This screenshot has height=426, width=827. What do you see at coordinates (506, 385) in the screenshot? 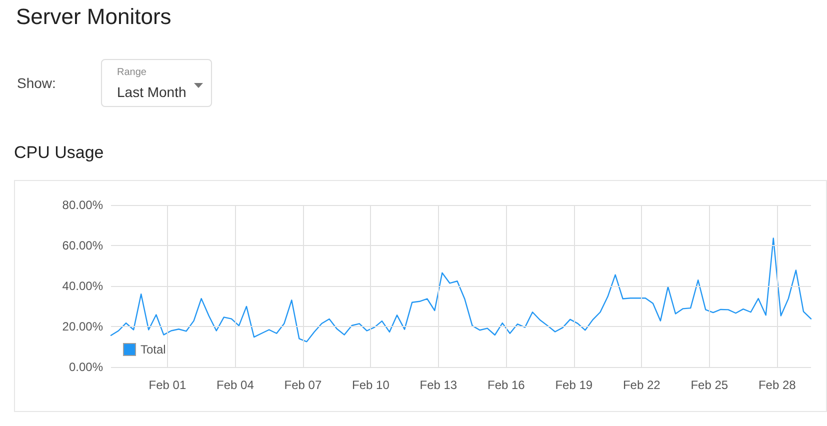
I see `x-tick-label: Feb 16` at bounding box center [506, 385].